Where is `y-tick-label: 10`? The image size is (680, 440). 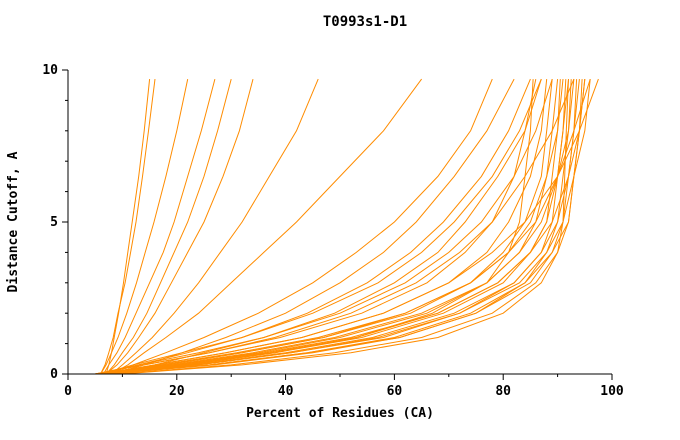 y-tick-label: 10 is located at coordinates (50, 70).